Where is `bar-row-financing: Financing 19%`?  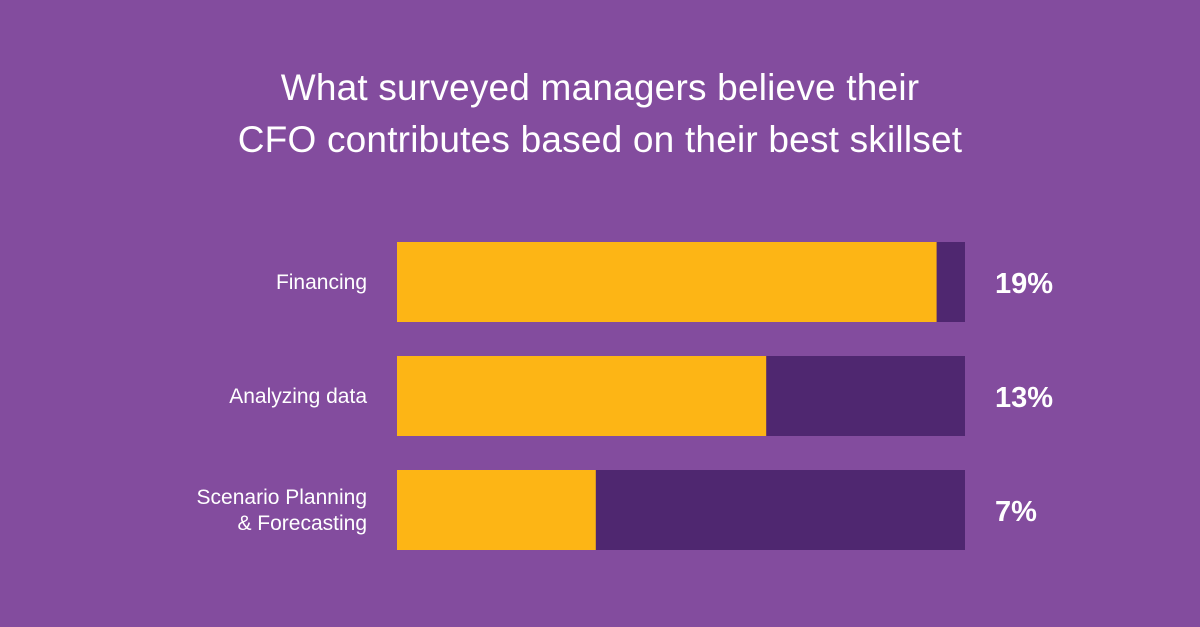
bar-row-financing: Financing 19% is located at coordinates (664, 282).